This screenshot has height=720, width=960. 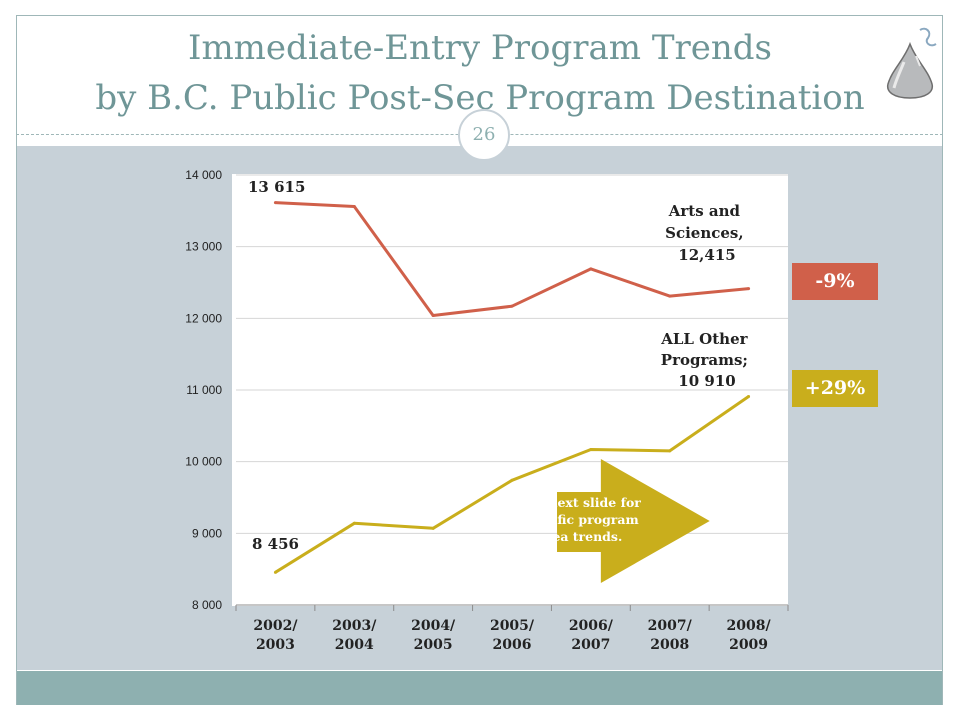 What do you see at coordinates (433, 635) in the screenshot?
I see `x-tick-label: 2004/2005` at bounding box center [433, 635].